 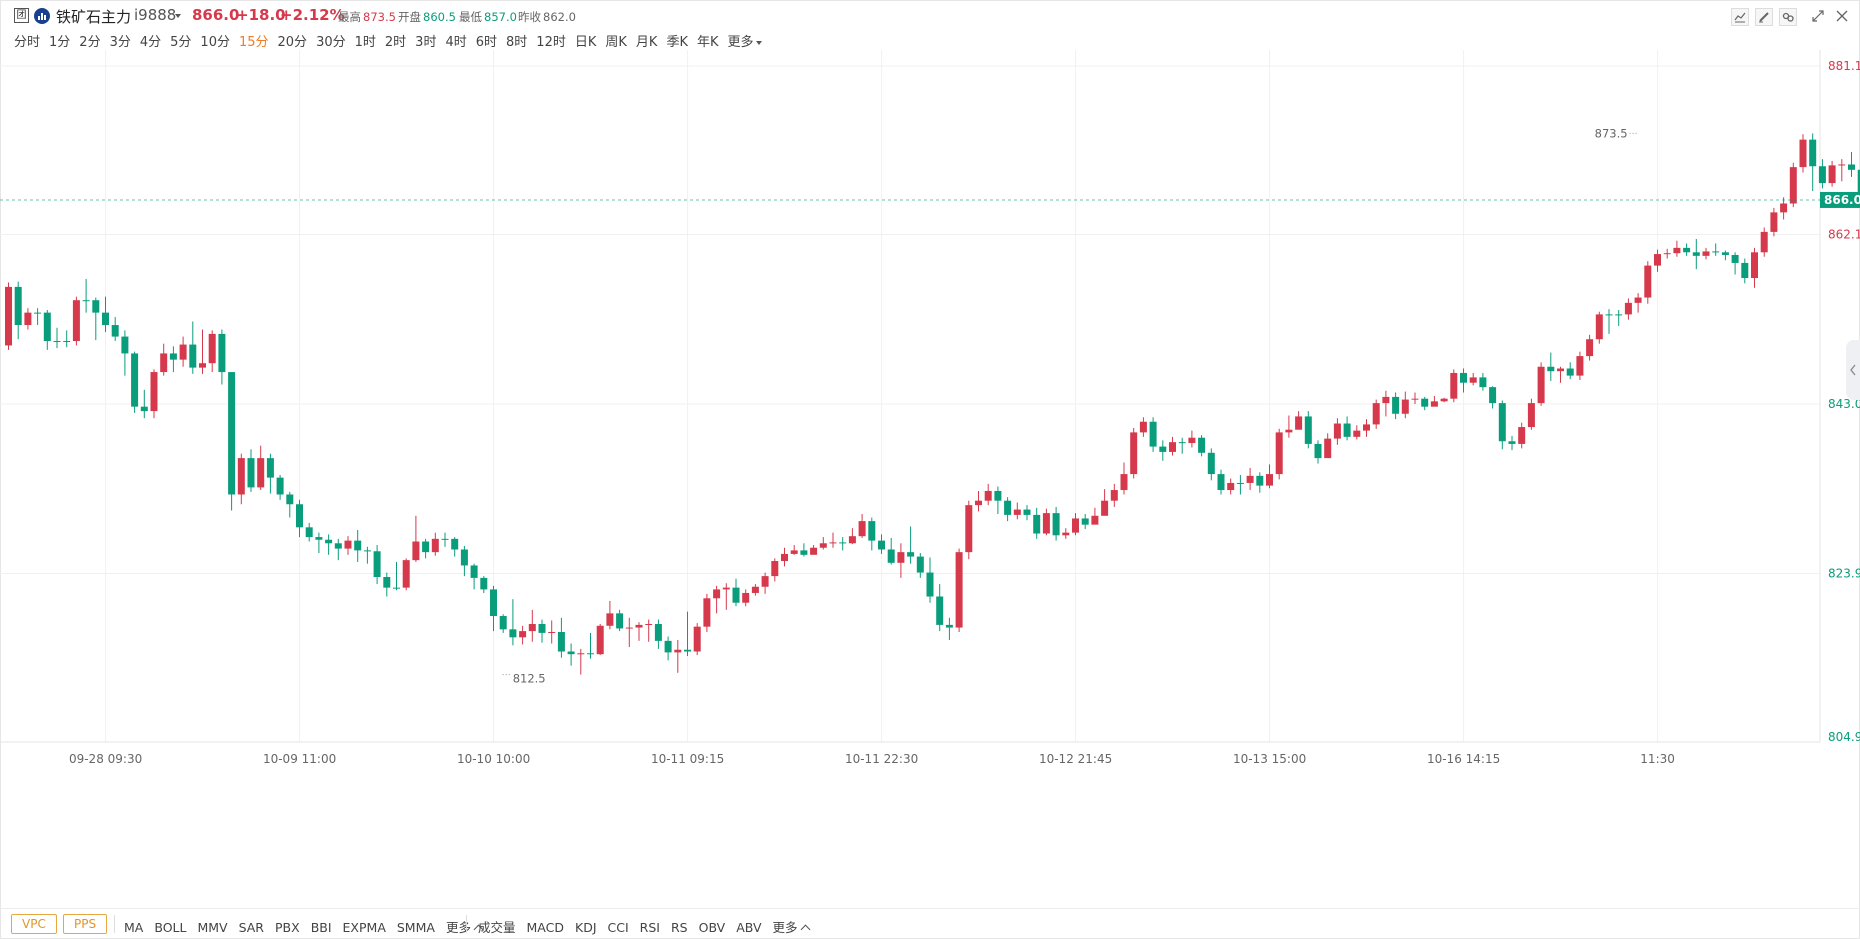 I want to click on period-21: 年K, so click(x=707, y=42).